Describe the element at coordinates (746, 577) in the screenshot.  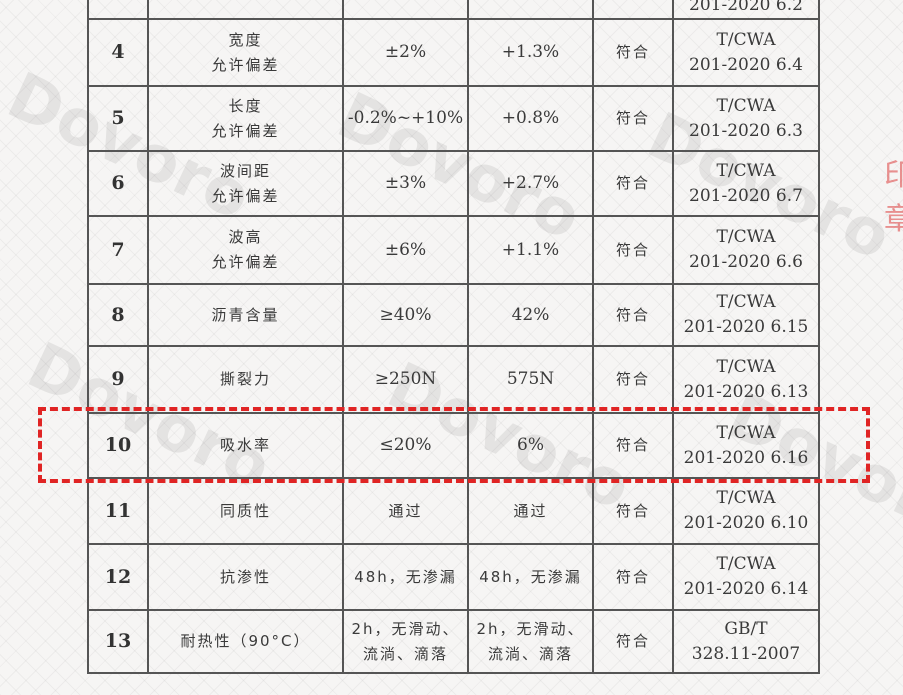
I see `test-method-cell: T/CWA 201-2020 6.14` at that location.